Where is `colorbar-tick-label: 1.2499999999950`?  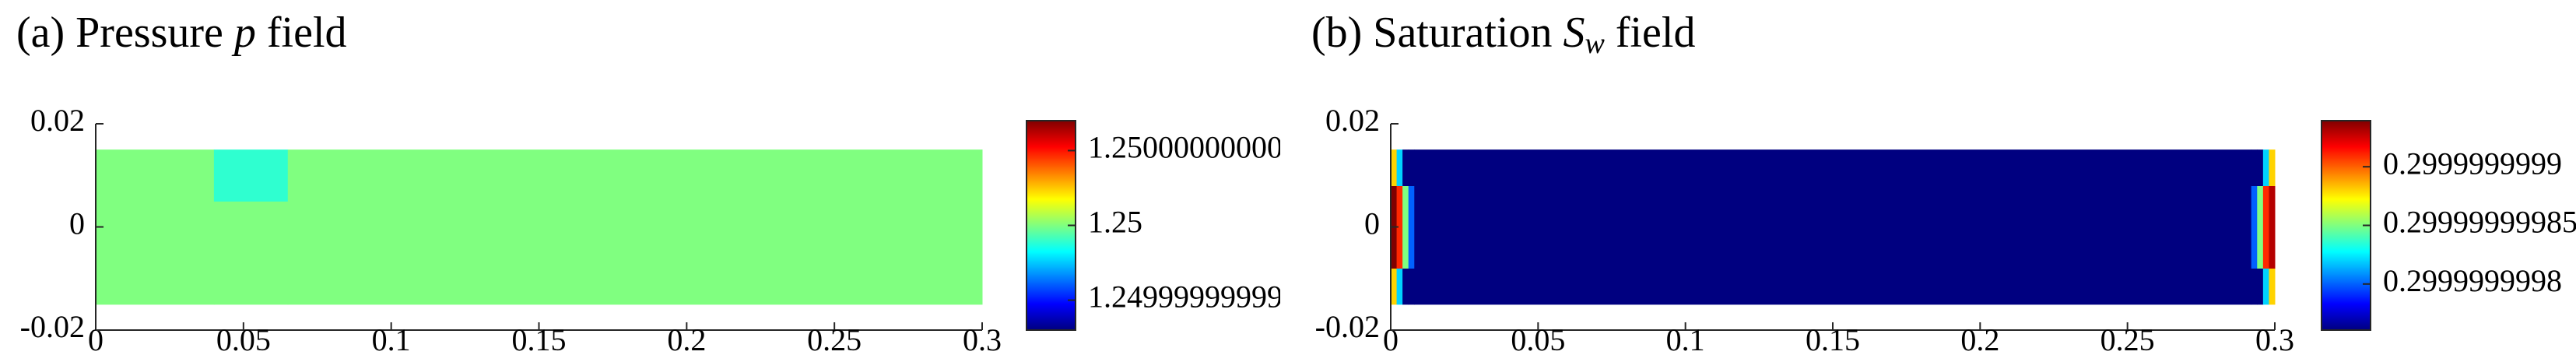 colorbar-tick-label: 1.2499999999950 is located at coordinates (1201, 297).